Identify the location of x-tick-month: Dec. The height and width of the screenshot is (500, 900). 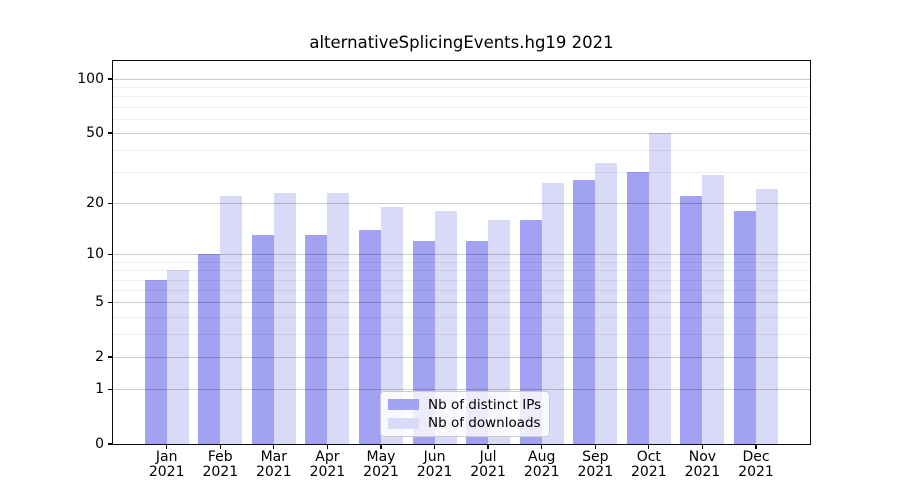
(756, 457).